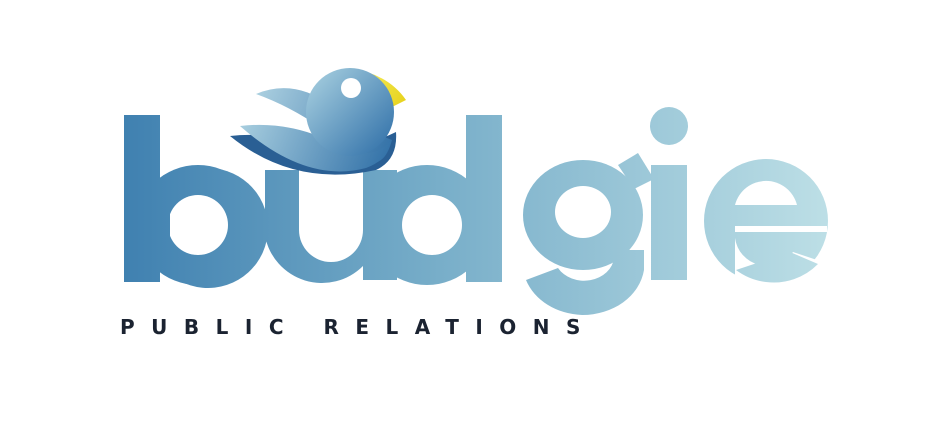 Image resolution: width=927 pixels, height=441 pixels. I want to click on letter-i, so click(669, 193).